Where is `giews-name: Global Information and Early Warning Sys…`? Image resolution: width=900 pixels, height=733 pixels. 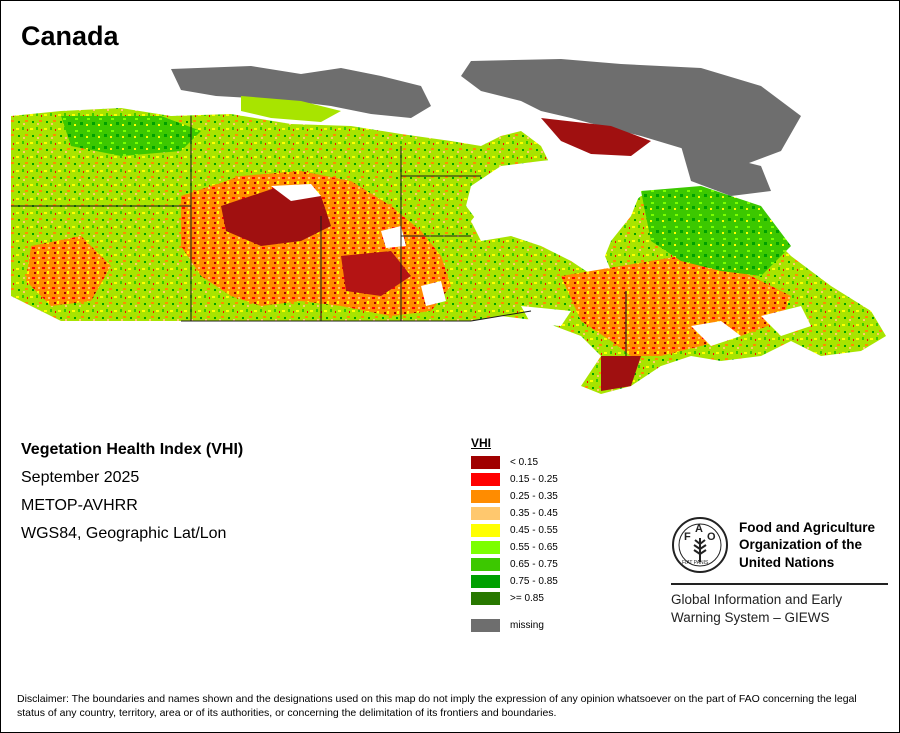
giews-name: Global Information and Early Warning Sys… is located at coordinates (779, 609).